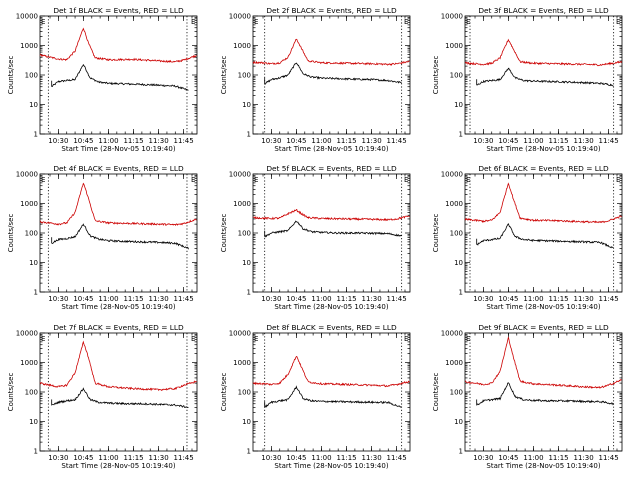 This screenshot has width=640, height=480. Describe the element at coordinates (118, 168) in the screenshot. I see `panel-title: Det 4f BLACK = Events, RED = LLD` at that location.